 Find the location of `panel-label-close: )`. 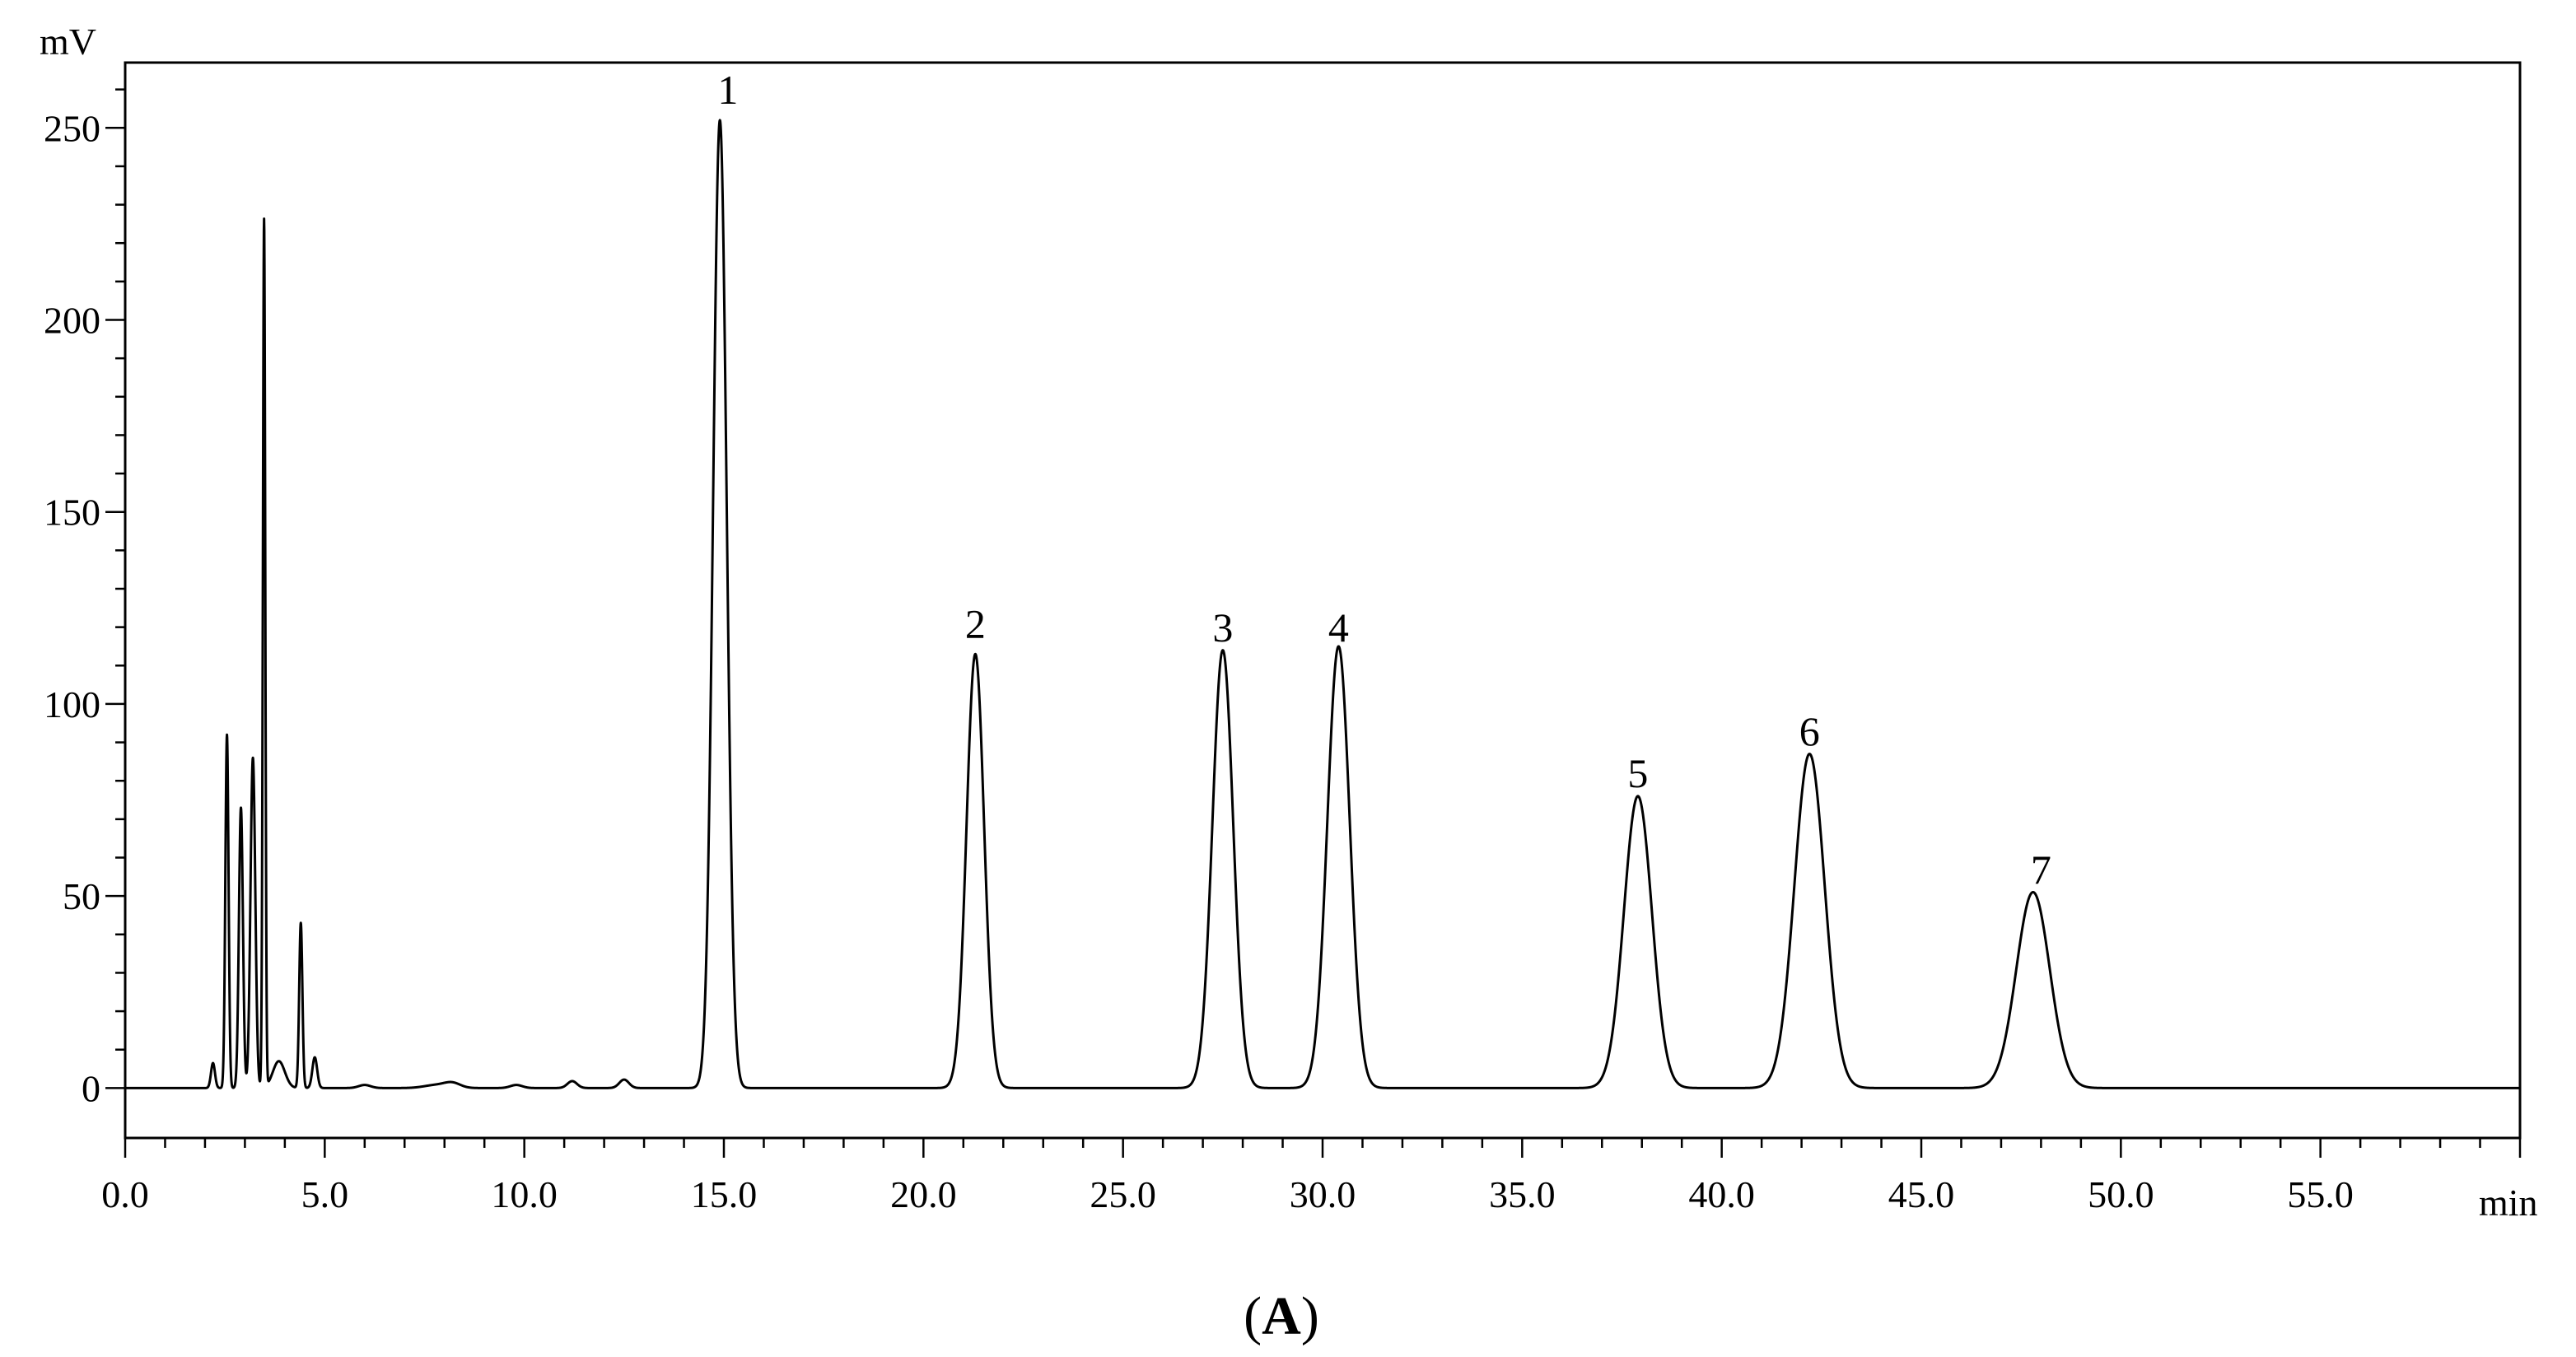

panel-label-close: ) is located at coordinates (1310, 1316).